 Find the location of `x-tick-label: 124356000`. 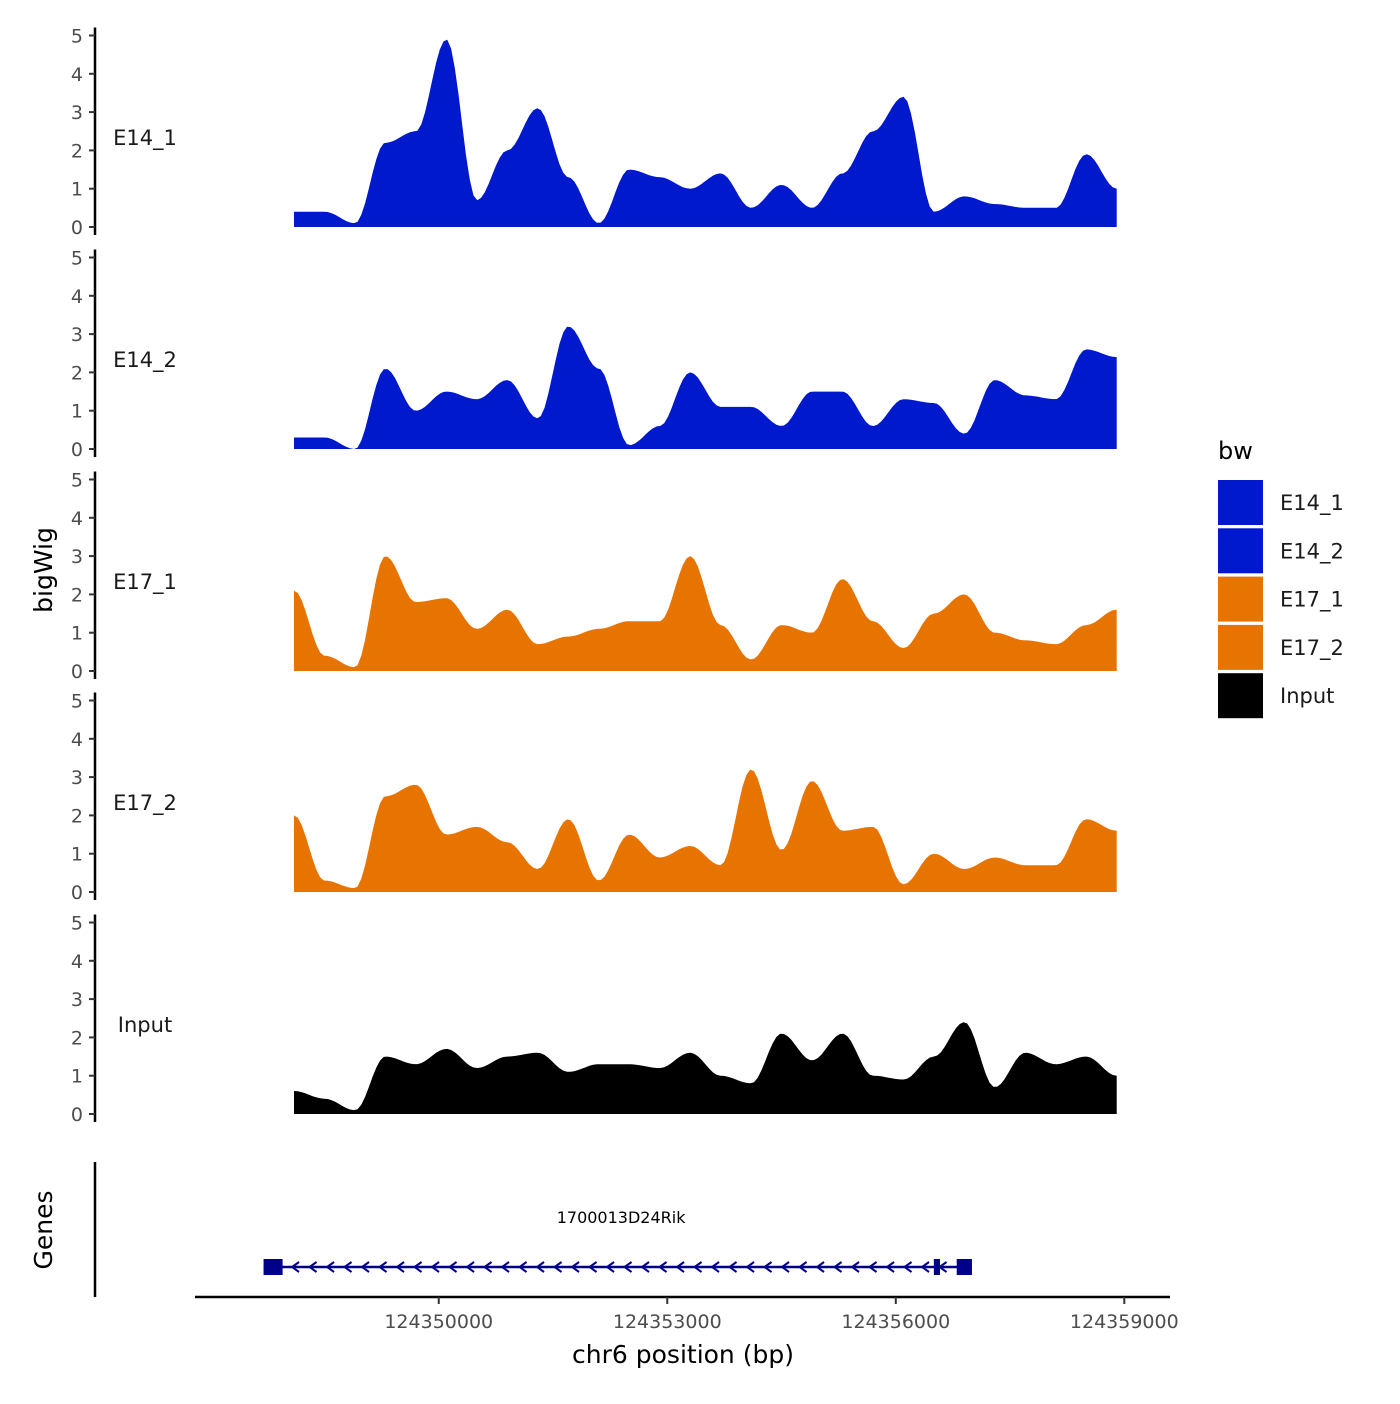

x-tick-label: 124356000 is located at coordinates (895, 1322).